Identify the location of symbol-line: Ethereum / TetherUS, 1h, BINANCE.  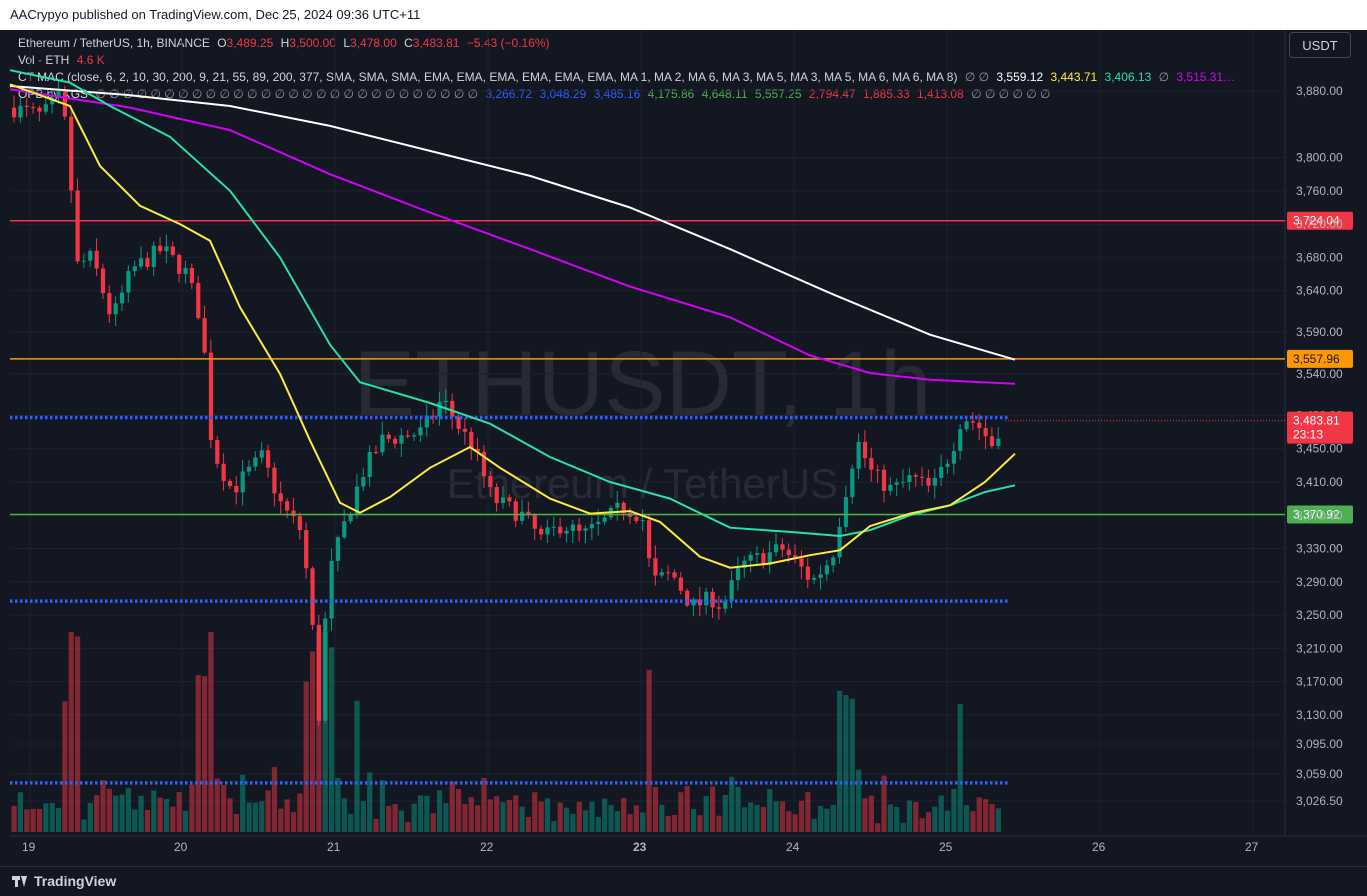
(114, 43).